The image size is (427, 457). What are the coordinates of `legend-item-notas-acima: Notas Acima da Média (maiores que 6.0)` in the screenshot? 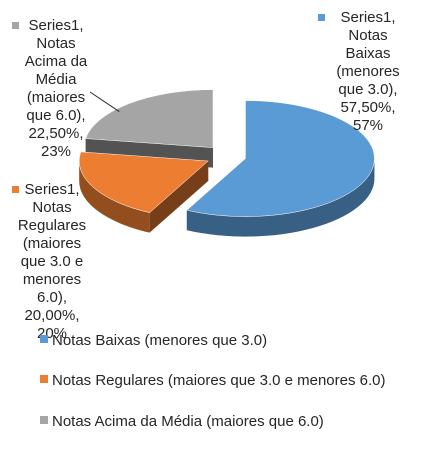 It's located at (182, 422).